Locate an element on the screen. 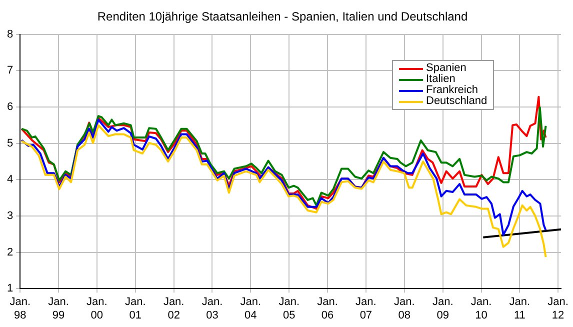 The image size is (573, 327). x-tick-label: Jan. 00 is located at coordinates (97, 309).